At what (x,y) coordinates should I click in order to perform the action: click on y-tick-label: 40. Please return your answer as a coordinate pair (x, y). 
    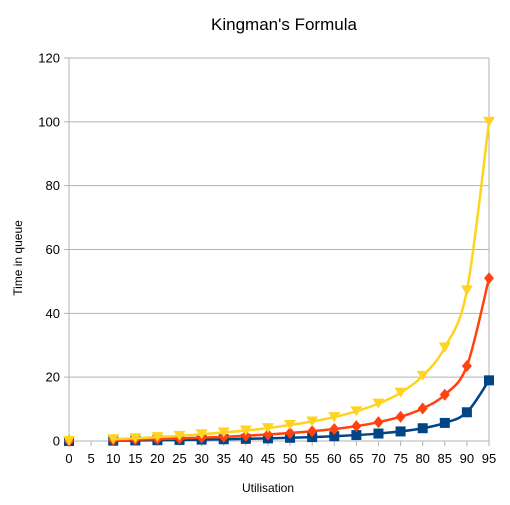
    Looking at the image, I should click on (53, 313).